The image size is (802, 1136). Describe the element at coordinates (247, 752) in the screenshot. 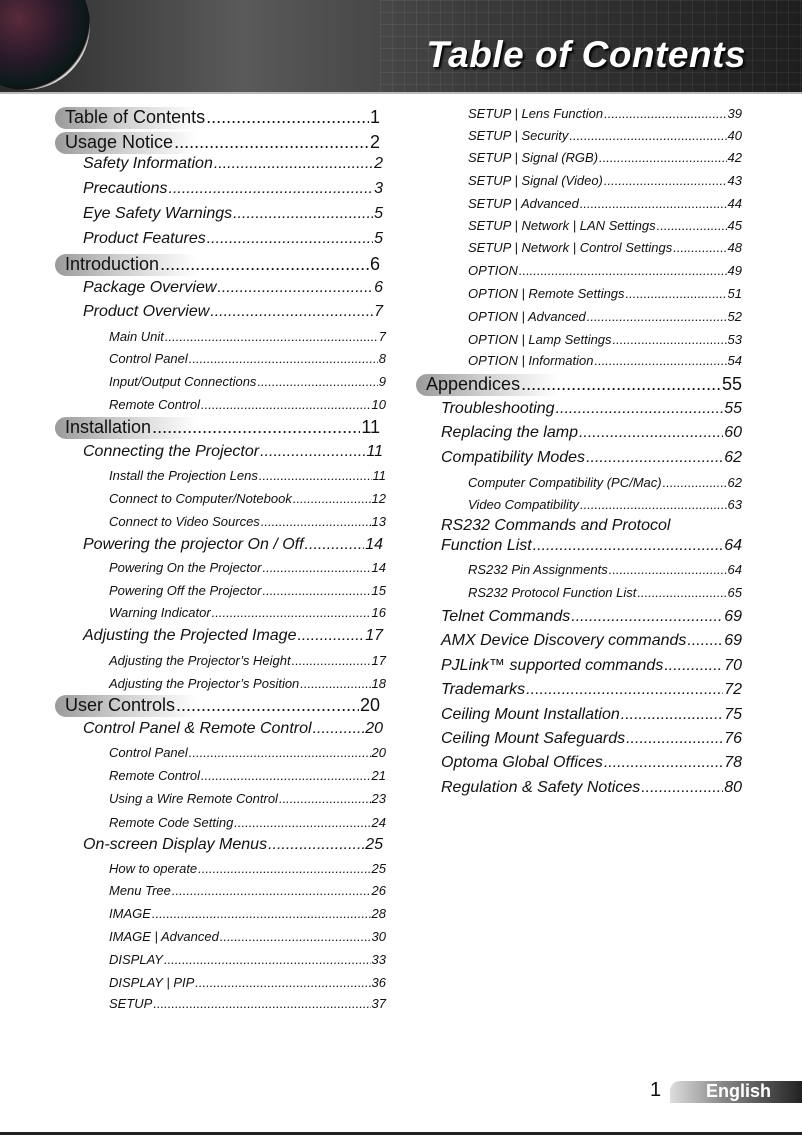

I see `toc-entry: Control Panel 20` at that location.